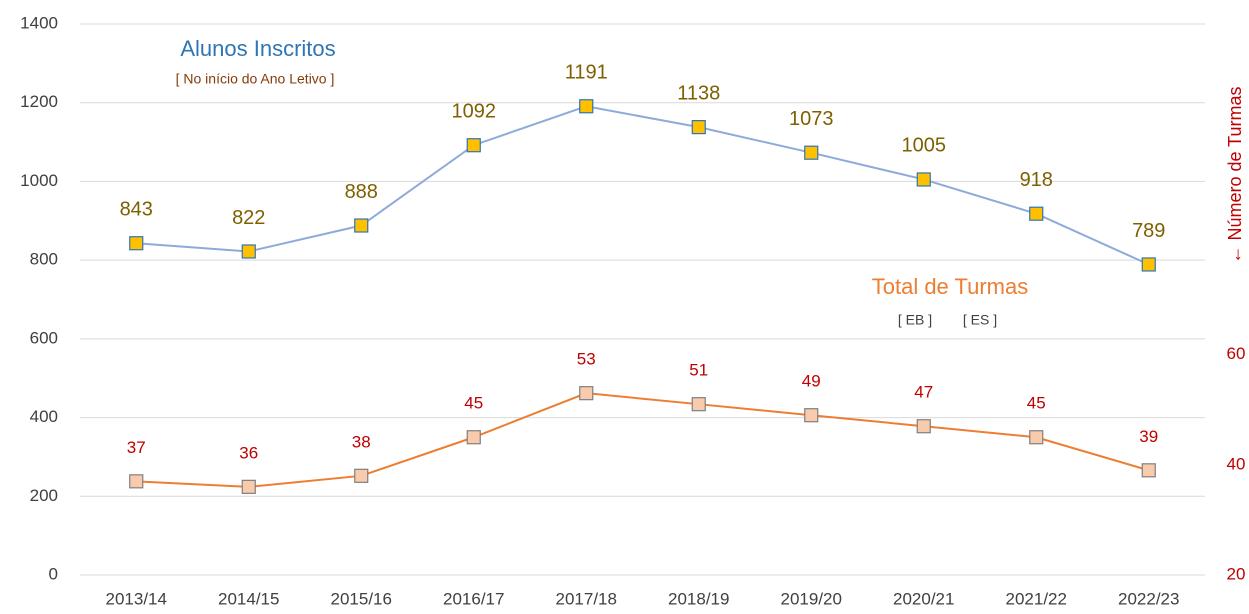 The height and width of the screenshot is (614, 1249). I want to click on data-label: 822, so click(248, 218).